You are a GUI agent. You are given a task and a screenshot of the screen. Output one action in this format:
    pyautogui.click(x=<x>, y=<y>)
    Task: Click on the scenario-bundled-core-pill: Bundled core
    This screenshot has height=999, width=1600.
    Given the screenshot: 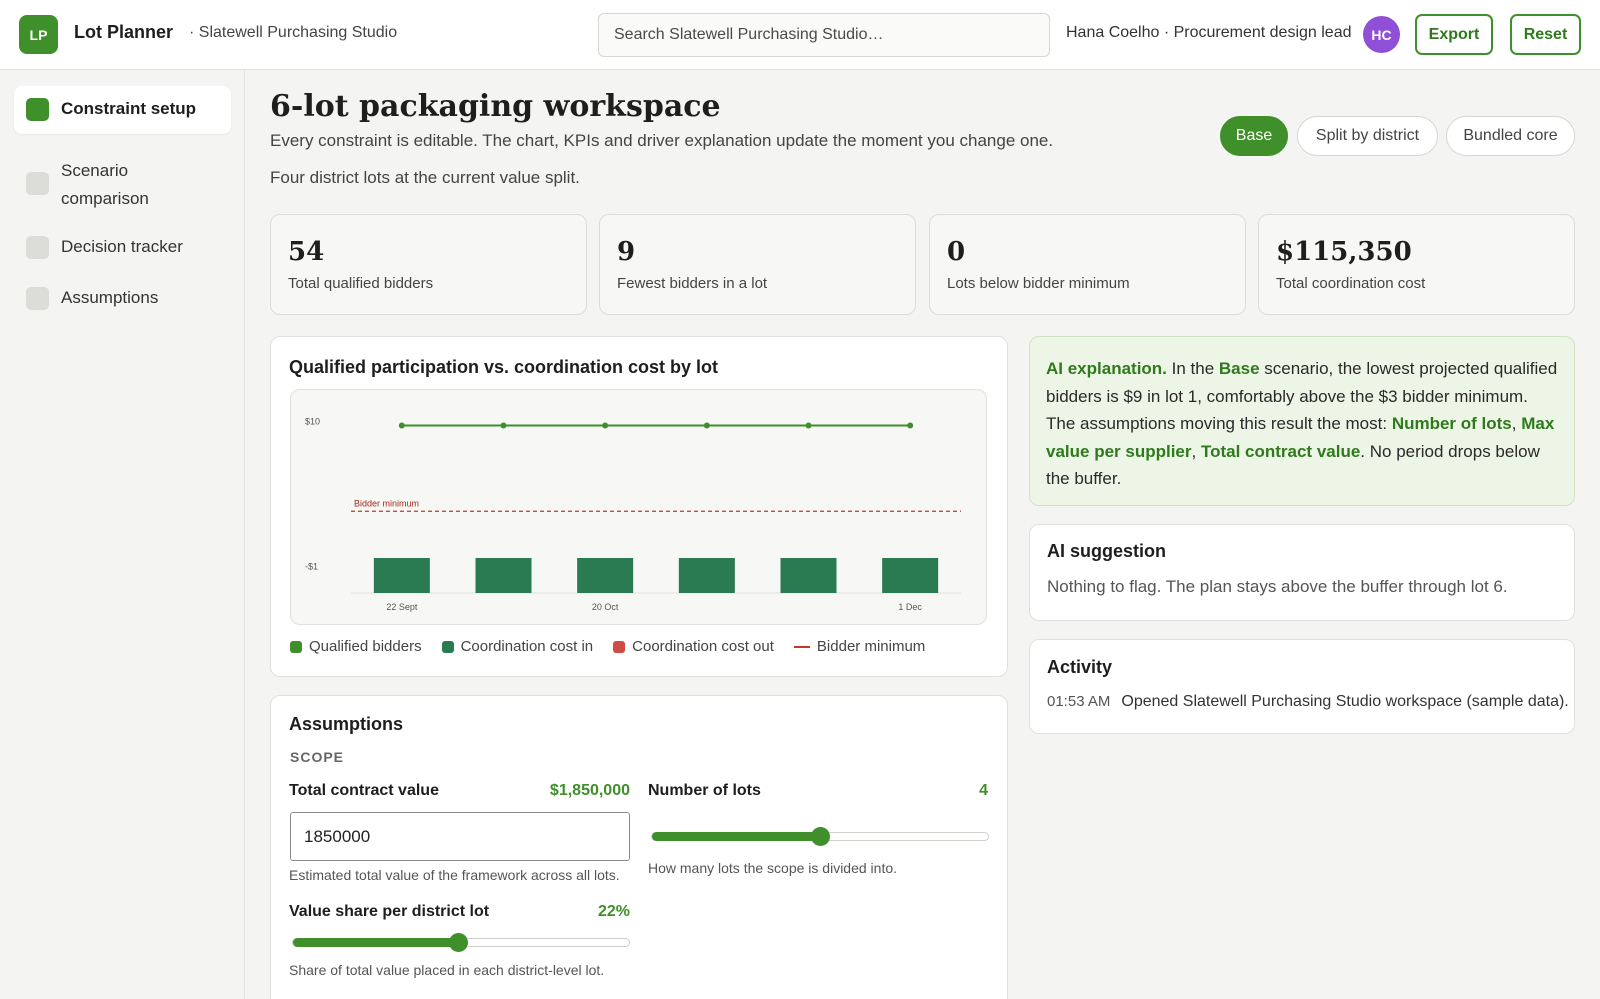 What is the action you would take?
    pyautogui.click(x=1510, y=136)
    